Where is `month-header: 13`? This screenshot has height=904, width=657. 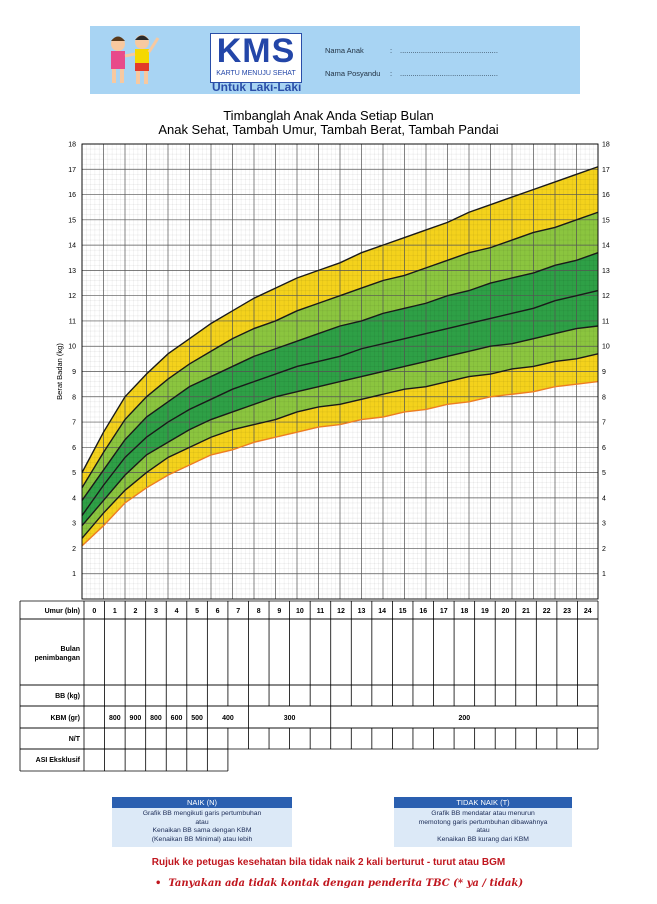
month-header: 13 is located at coordinates (362, 611).